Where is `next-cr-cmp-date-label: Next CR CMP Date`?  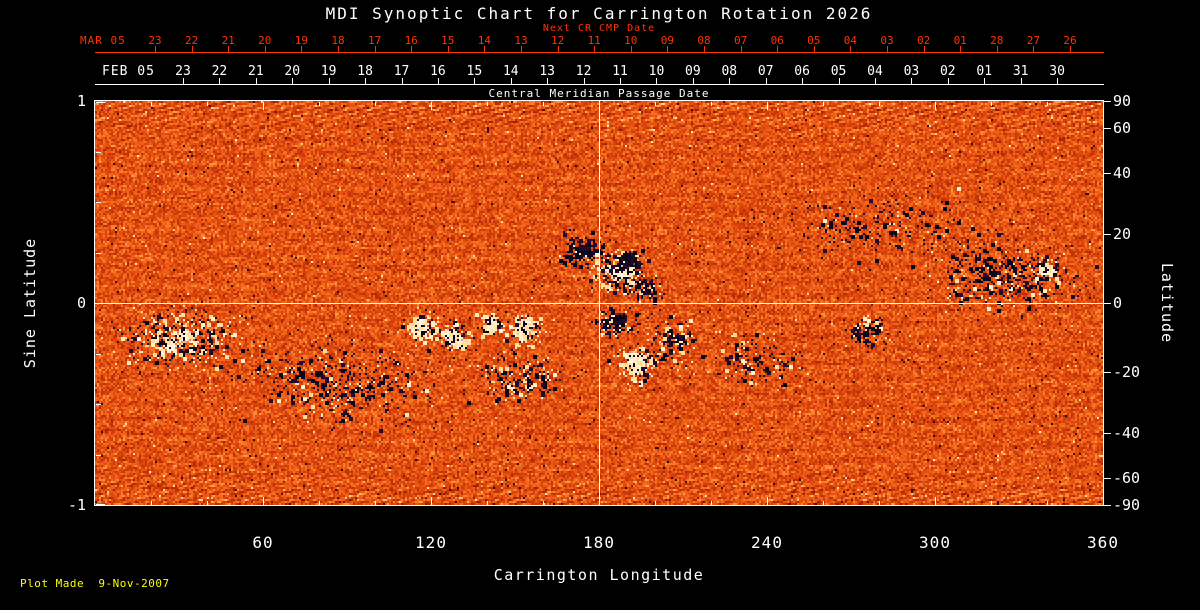 next-cr-cmp-date-label: Next CR CMP Date is located at coordinates (599, 28).